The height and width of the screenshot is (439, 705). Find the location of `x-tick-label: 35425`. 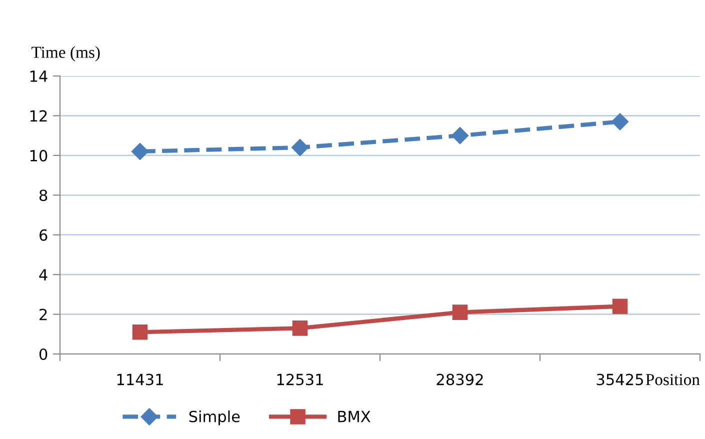

x-tick-label: 35425 is located at coordinates (619, 380).